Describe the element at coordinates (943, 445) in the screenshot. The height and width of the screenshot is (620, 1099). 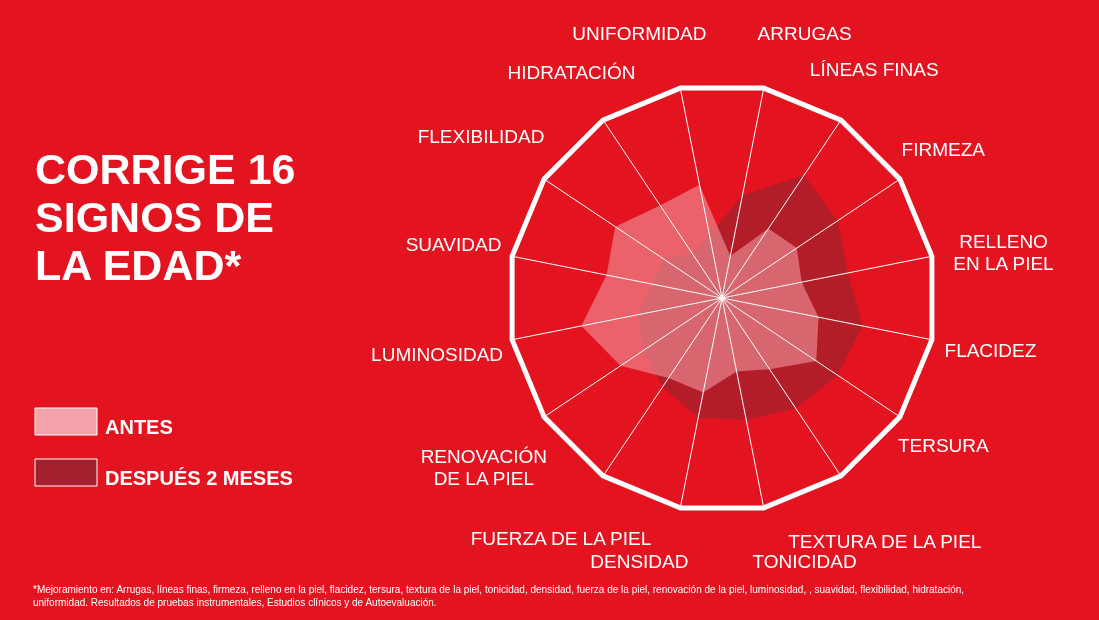
I see `spoke-label: TERSURA` at that location.